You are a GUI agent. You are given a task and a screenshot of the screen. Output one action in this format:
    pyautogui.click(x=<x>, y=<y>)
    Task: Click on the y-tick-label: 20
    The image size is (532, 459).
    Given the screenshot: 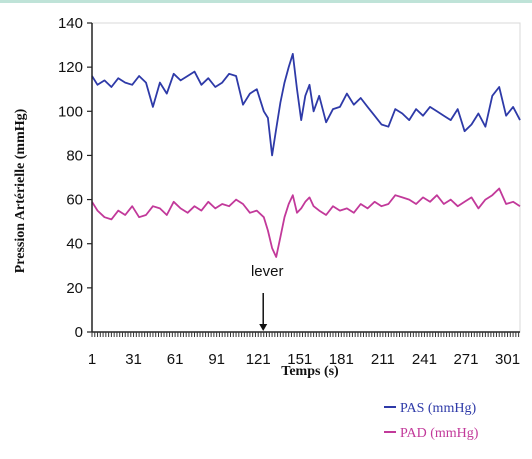 What is the action you would take?
    pyautogui.click(x=74, y=288)
    